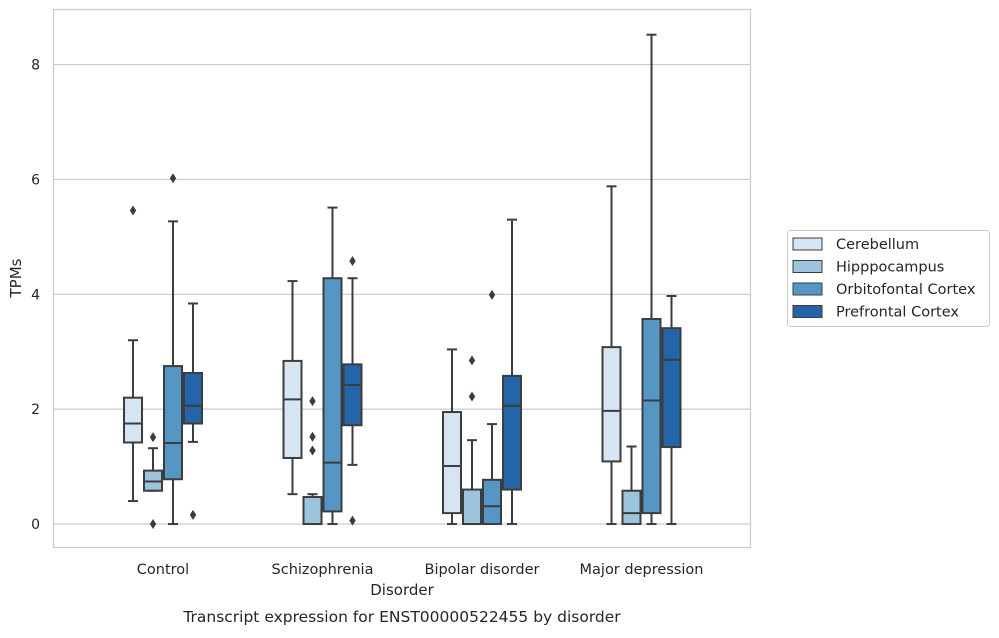 This screenshot has height=638, width=999. Describe the element at coordinates (35, 525) in the screenshot. I see `y-tick-label: 0` at that location.